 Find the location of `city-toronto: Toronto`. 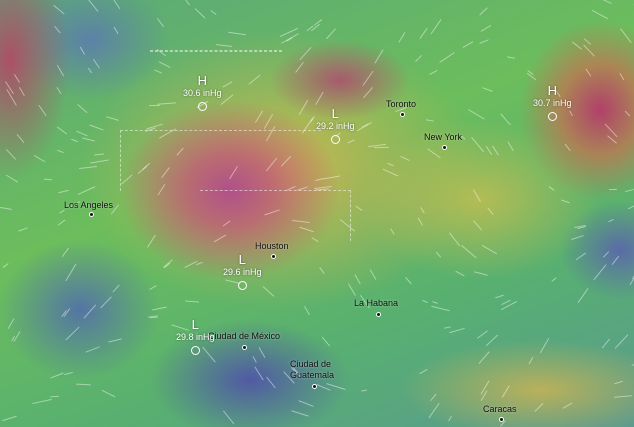

city-toronto: Toronto is located at coordinates (401, 104).